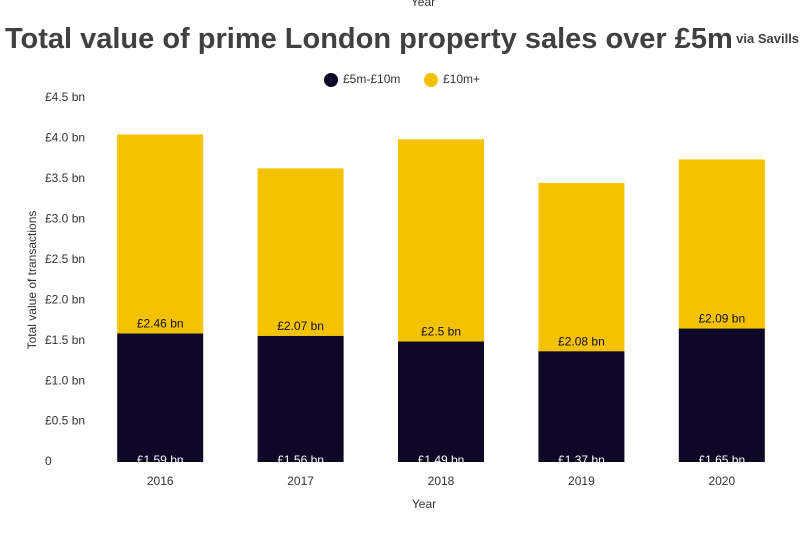  Describe the element at coordinates (721, 460) in the screenshot. I see `data-label: £1.65 bn` at that location.